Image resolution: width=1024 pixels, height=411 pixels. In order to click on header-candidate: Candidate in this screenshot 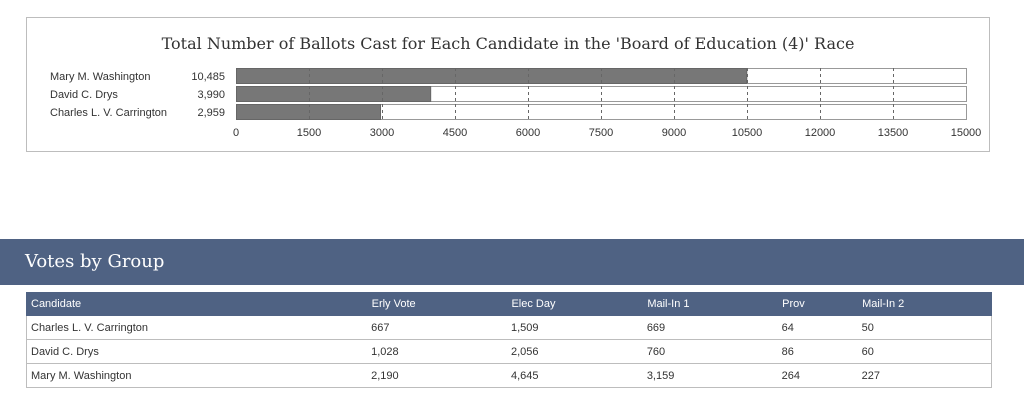, I will do `click(197, 304)`.